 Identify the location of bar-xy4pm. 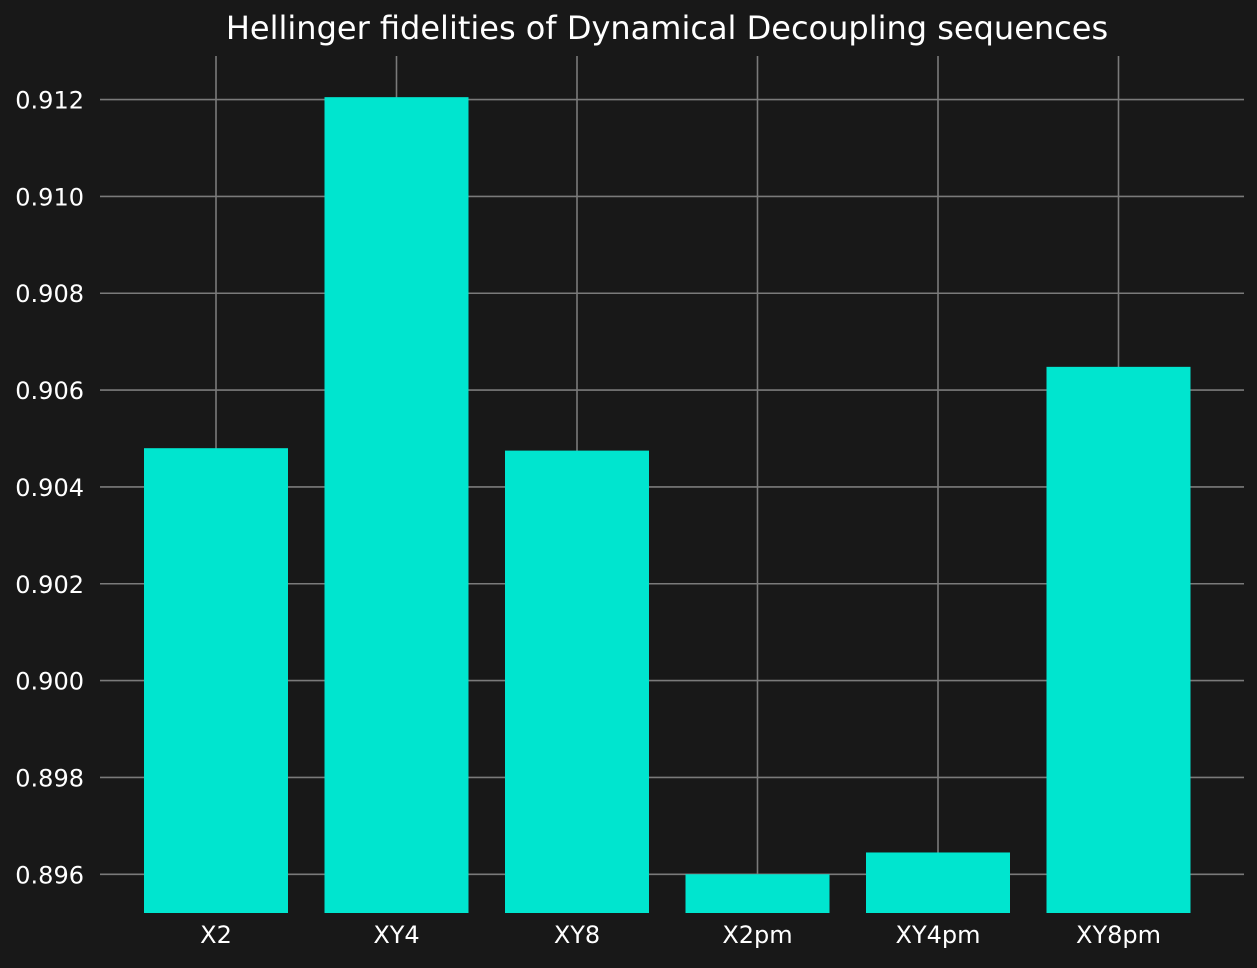
(938, 882).